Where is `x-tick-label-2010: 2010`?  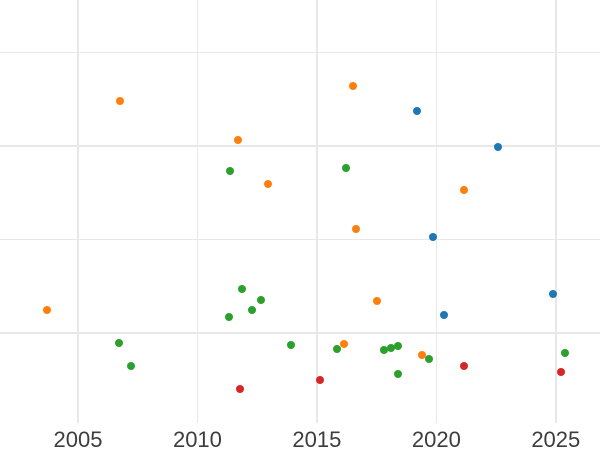
x-tick-label-2010: 2010 is located at coordinates (197, 438).